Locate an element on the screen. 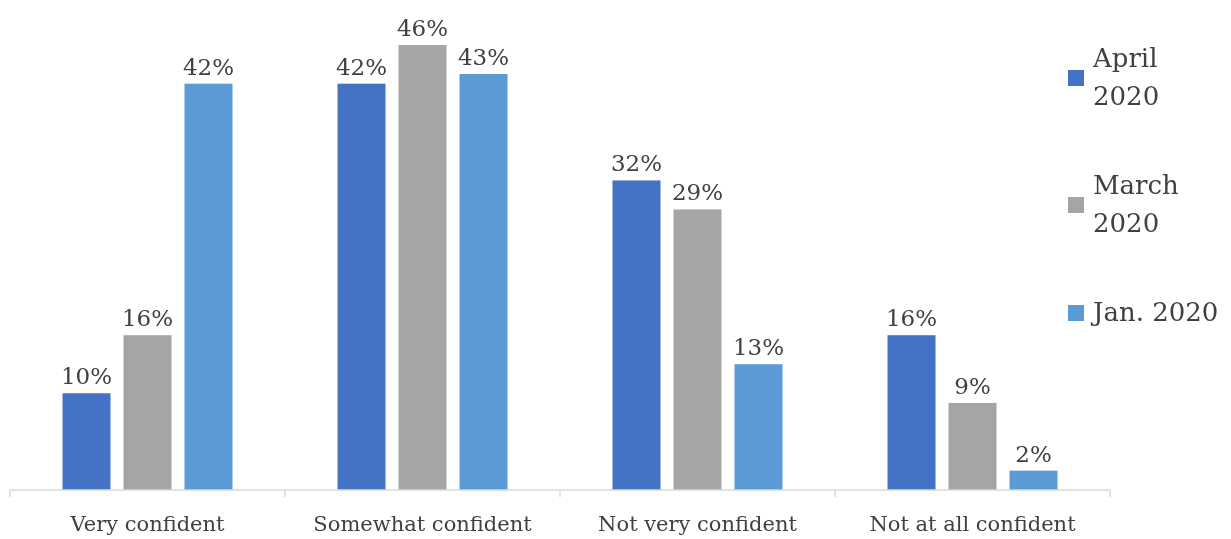  data-label: 2% is located at coordinates (1033, 453).